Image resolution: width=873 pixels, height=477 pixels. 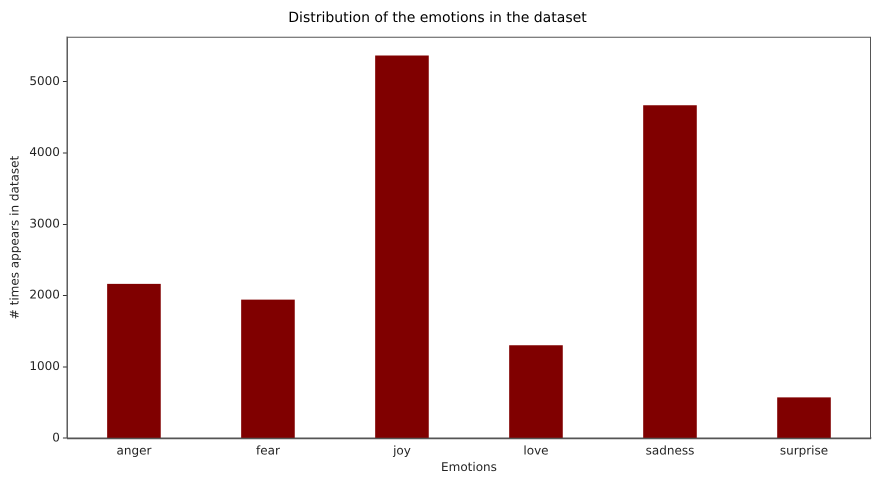 What do you see at coordinates (670, 451) in the screenshot?
I see `x-tick-label: sadness` at bounding box center [670, 451].